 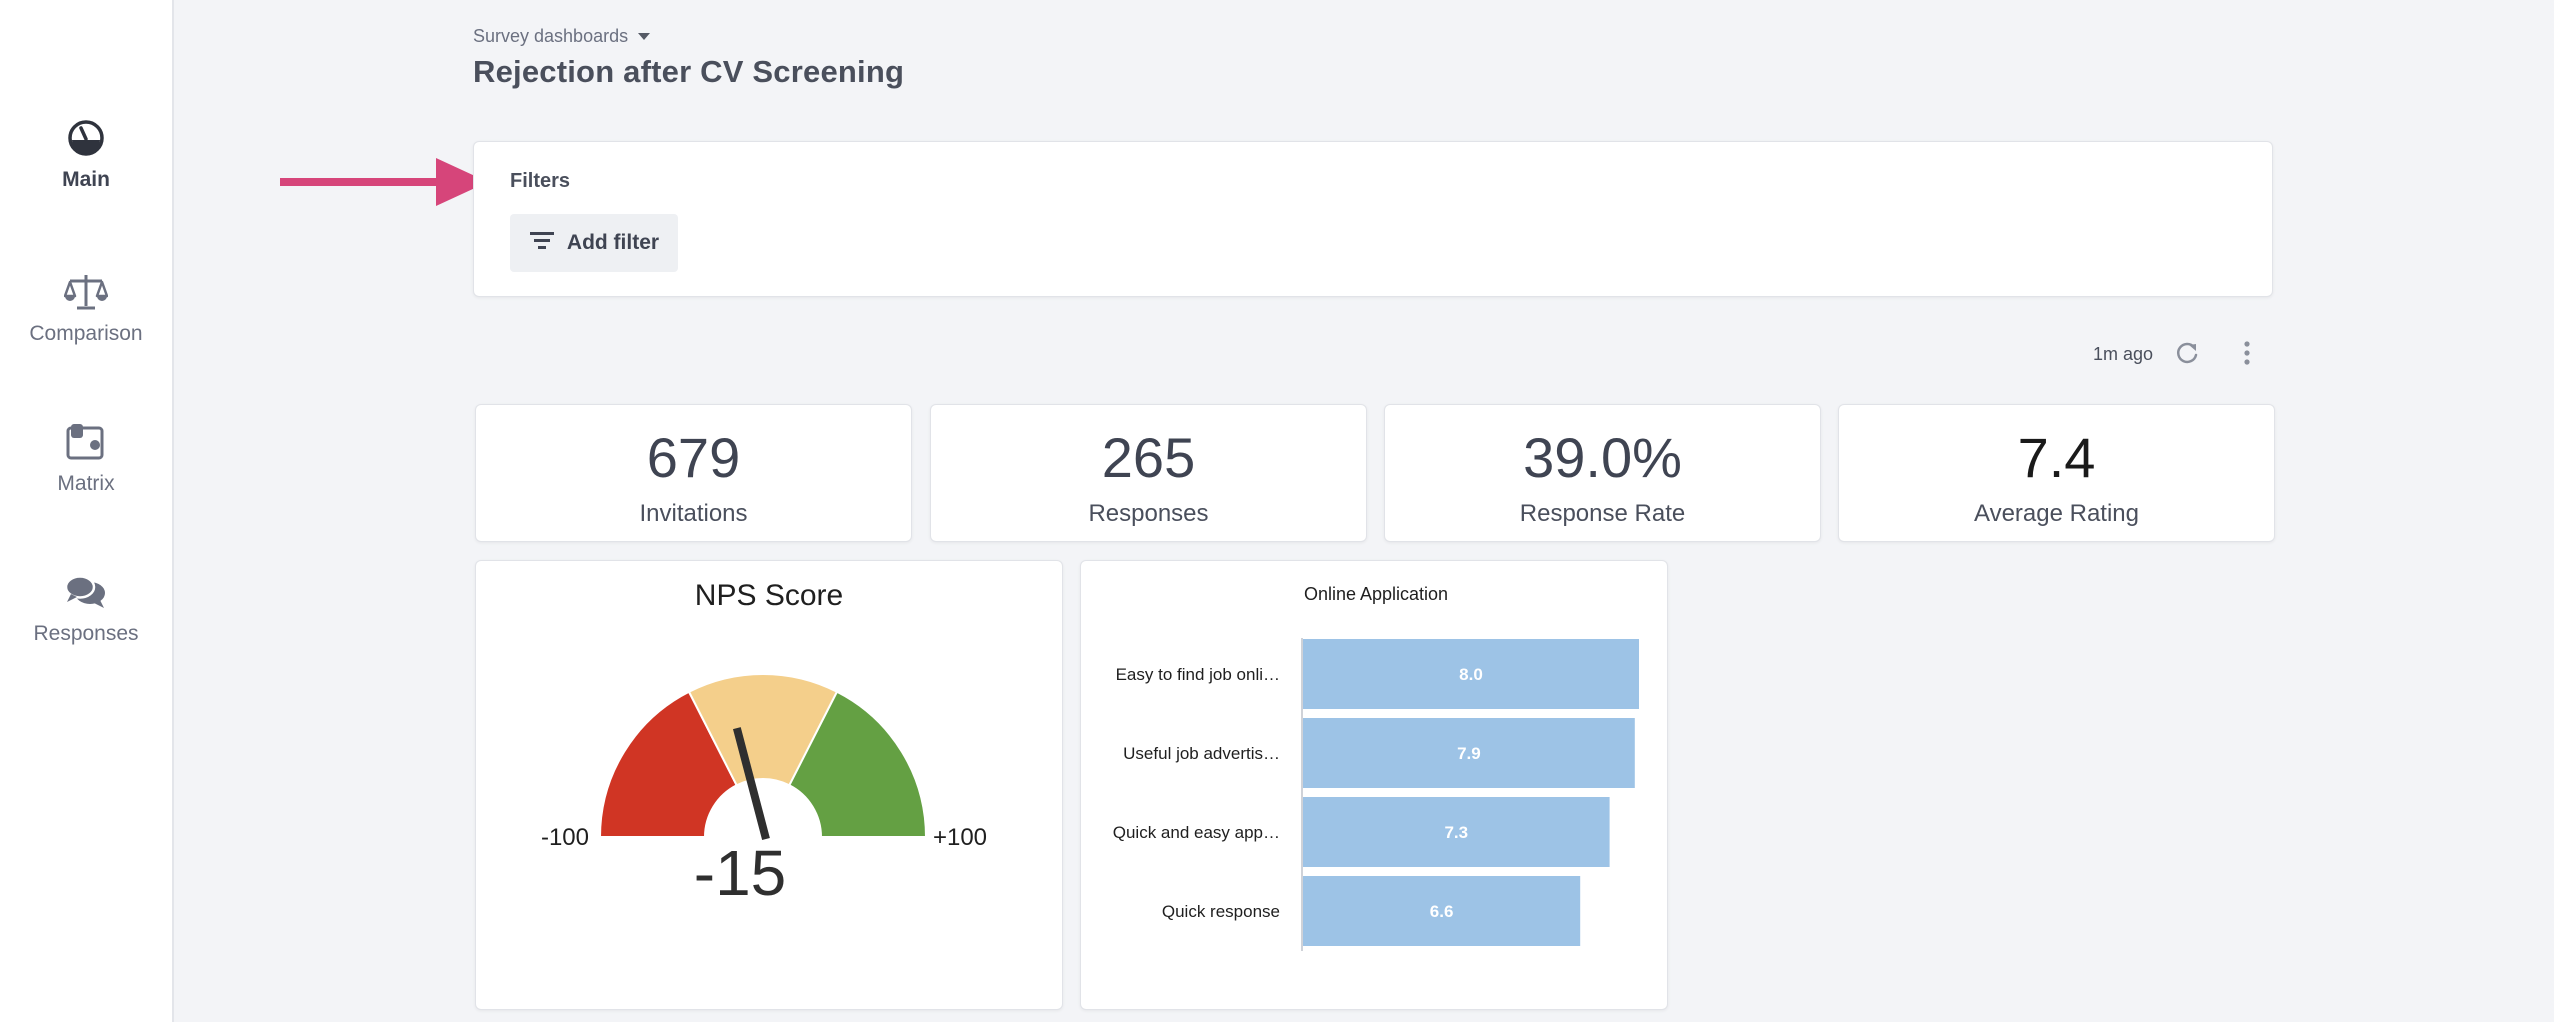 What do you see at coordinates (86, 179) in the screenshot?
I see `sidebar-item-label: Main` at bounding box center [86, 179].